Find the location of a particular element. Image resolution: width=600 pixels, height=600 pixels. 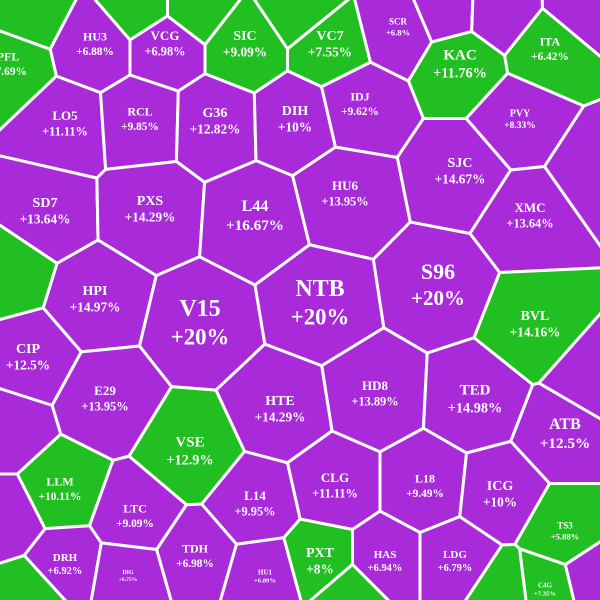

ticker: BVL is located at coordinates (535, 316).